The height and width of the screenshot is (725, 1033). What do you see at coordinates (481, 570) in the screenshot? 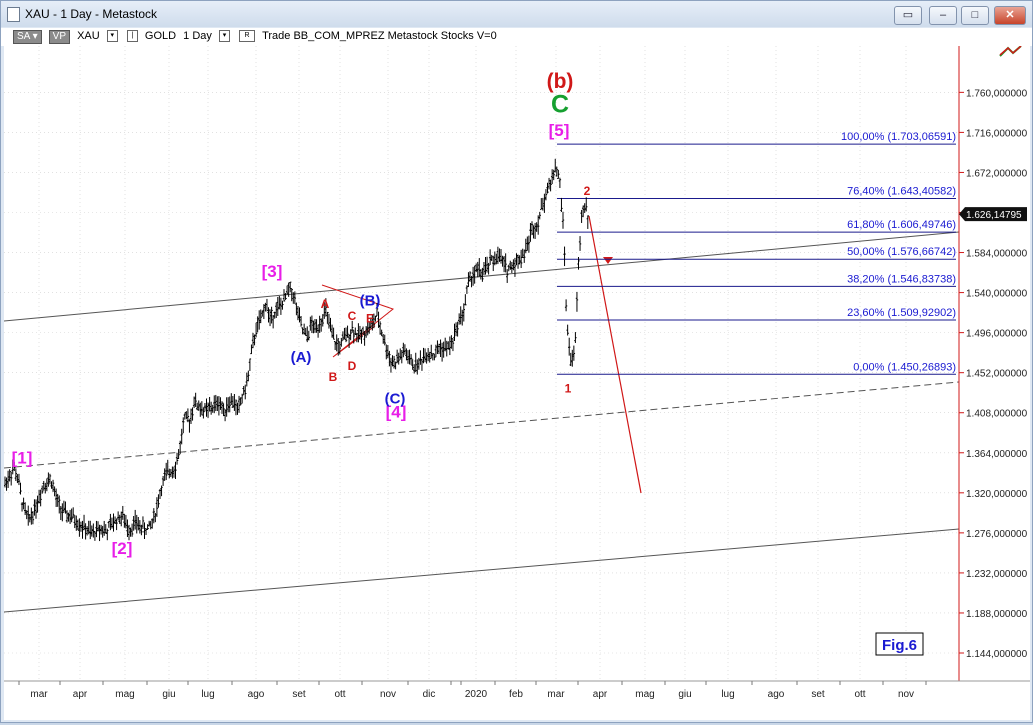
I see `lower-channel-line` at bounding box center [481, 570].